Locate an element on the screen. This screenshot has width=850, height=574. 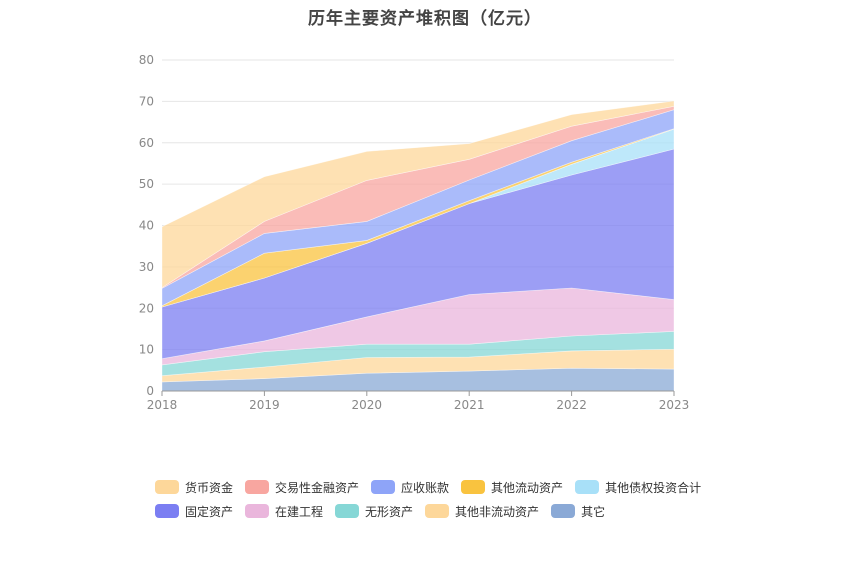
x-tick-label: 2018 is located at coordinates (162, 405).